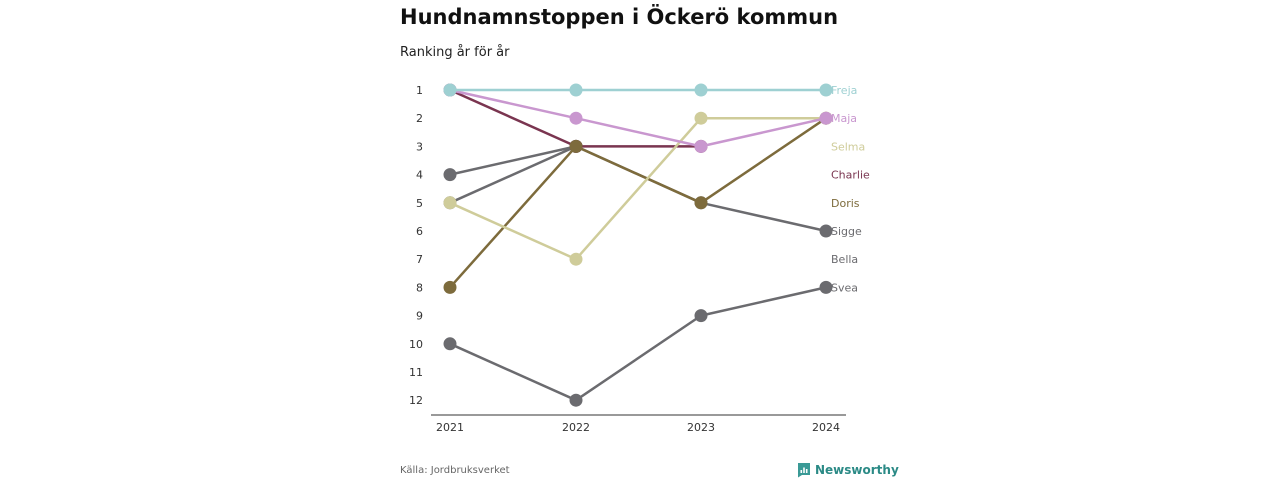 The width and height of the screenshot is (1280, 480). I want to click on chart-title: Hundnamnstoppen i Öckerö kommun, so click(619, 17).